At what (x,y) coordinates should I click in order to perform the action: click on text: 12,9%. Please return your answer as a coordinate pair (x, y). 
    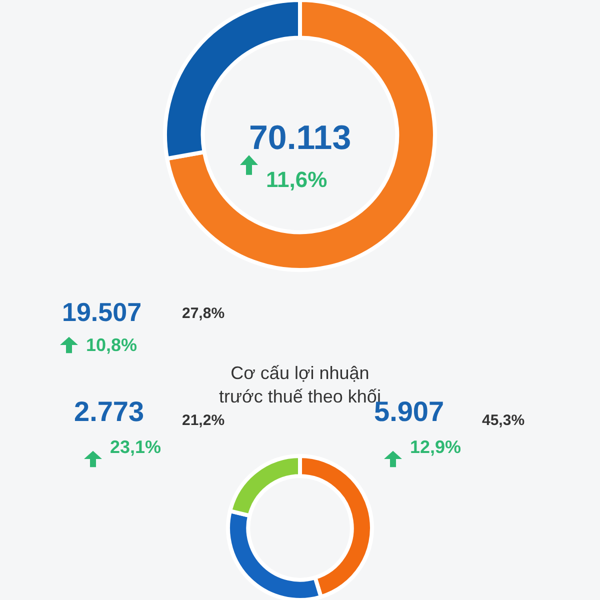
    Looking at the image, I should click on (436, 447).